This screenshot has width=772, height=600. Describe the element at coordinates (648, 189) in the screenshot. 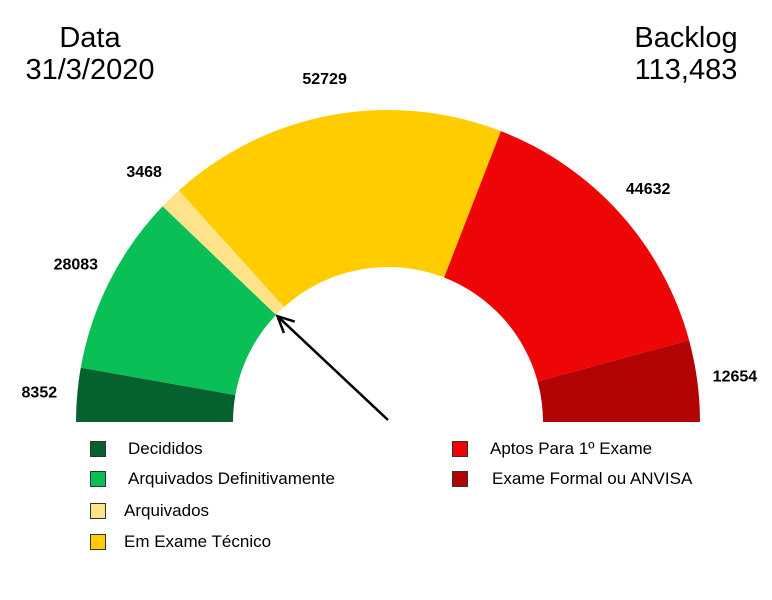

I see `data-label: 44632` at that location.